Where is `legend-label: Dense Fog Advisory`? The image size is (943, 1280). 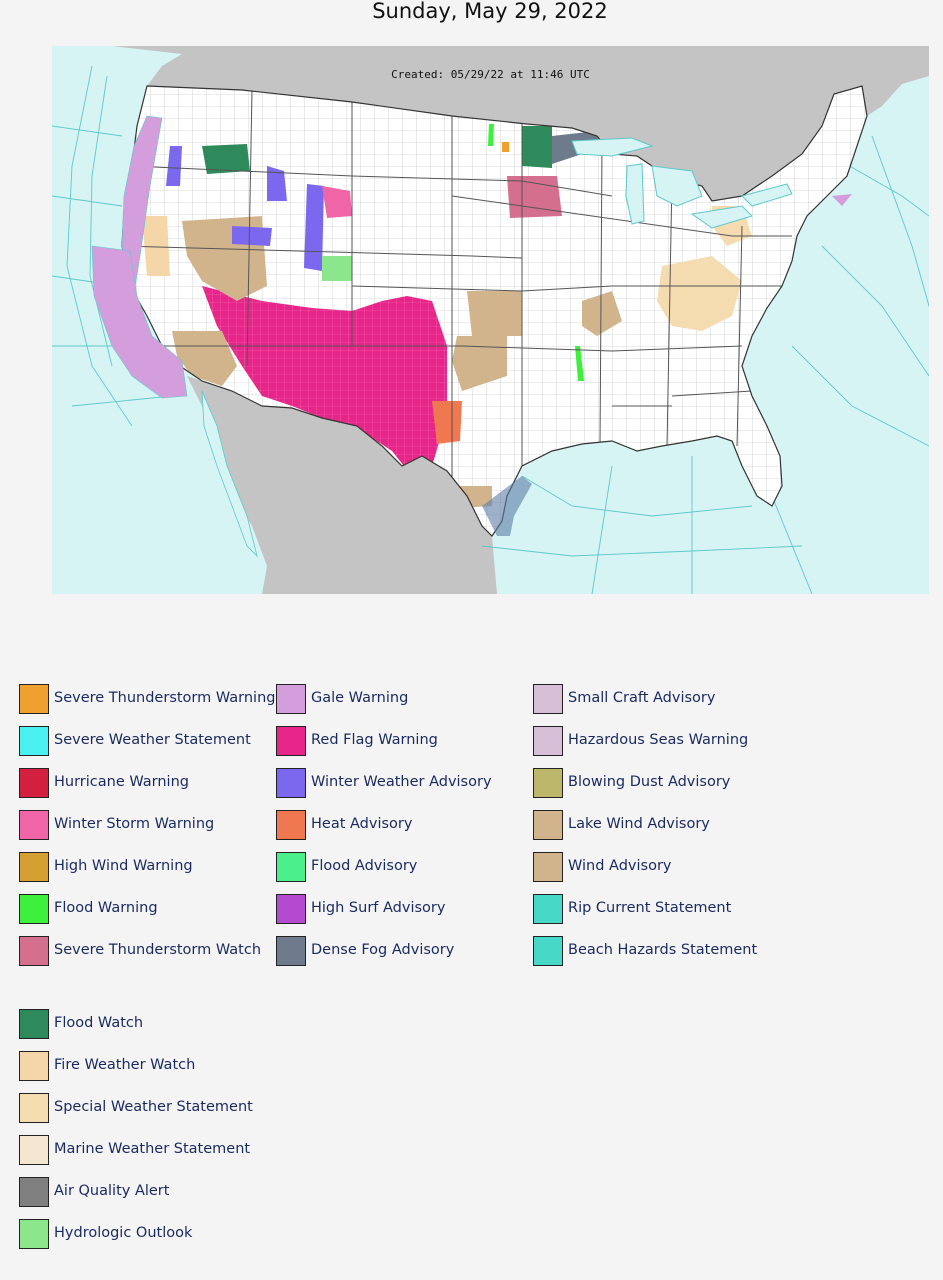
legend-label: Dense Fog Advisory is located at coordinates (383, 950).